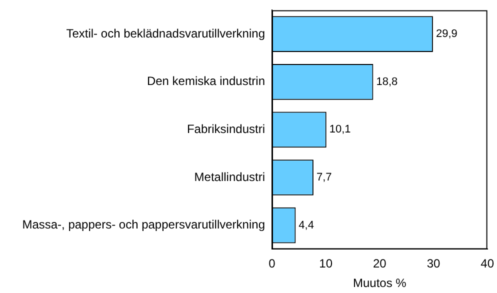 Image resolution: width=497 pixels, height=293 pixels. I want to click on data-label: 7,7, so click(324, 178).